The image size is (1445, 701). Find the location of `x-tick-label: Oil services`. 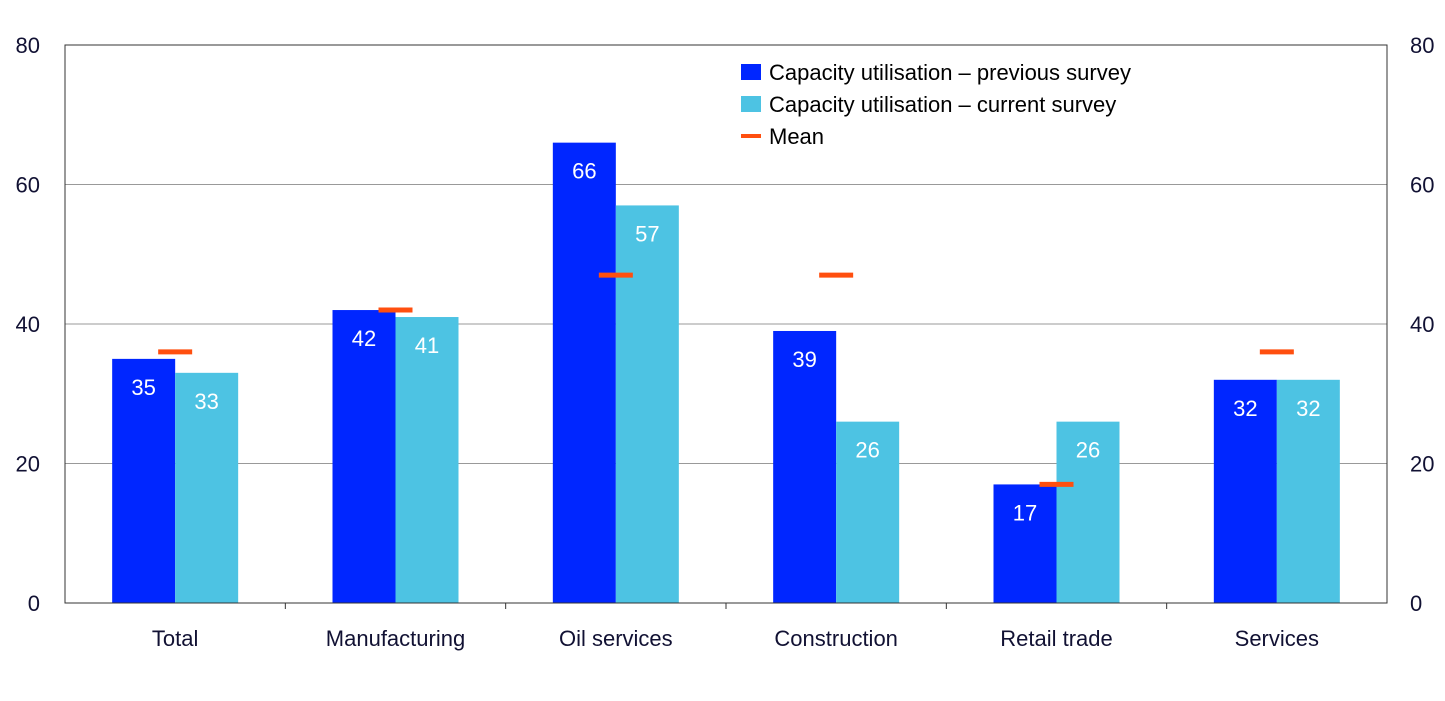

x-tick-label: Oil services is located at coordinates (616, 638).